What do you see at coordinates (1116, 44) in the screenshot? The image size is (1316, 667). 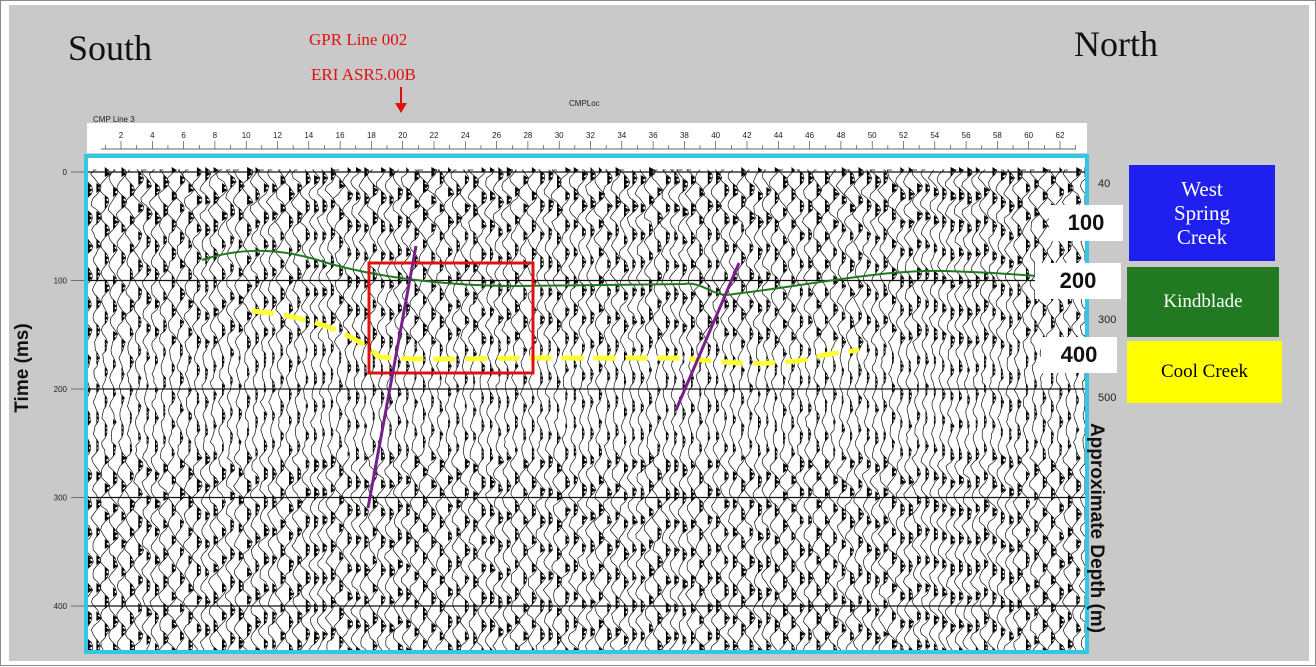 I see `north-label: North` at bounding box center [1116, 44].